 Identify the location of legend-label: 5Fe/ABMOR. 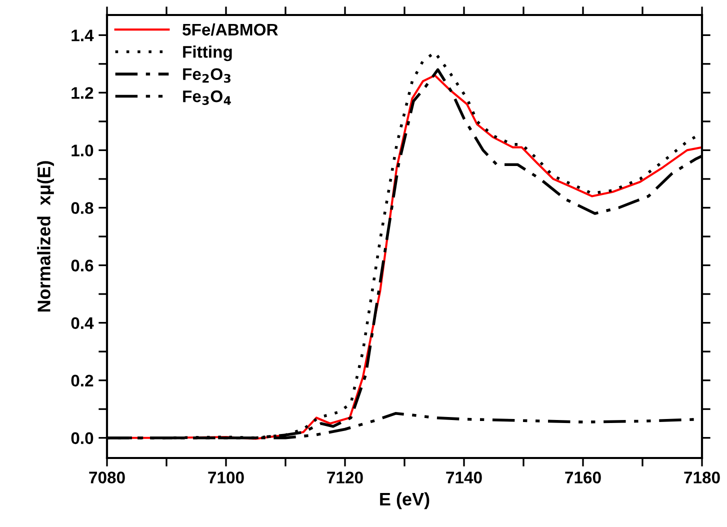
(230, 29).